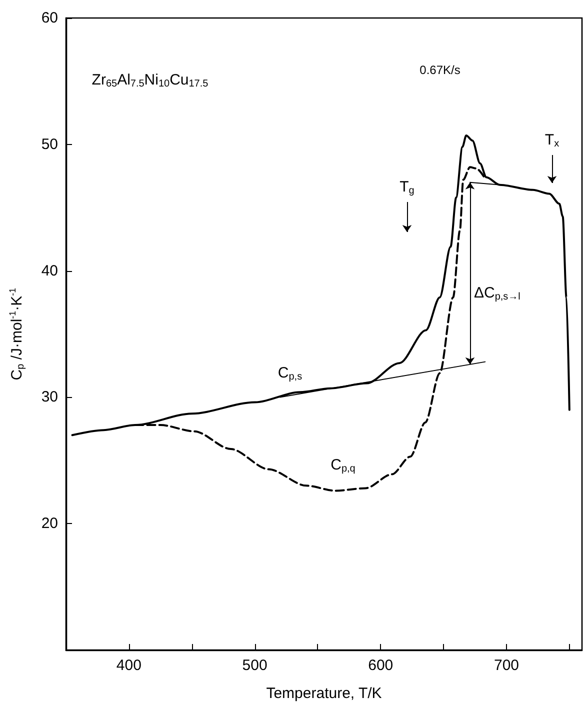 This screenshot has height=708, width=585. Describe the element at coordinates (49, 397) in the screenshot. I see `y-tick-label: 30` at that location.